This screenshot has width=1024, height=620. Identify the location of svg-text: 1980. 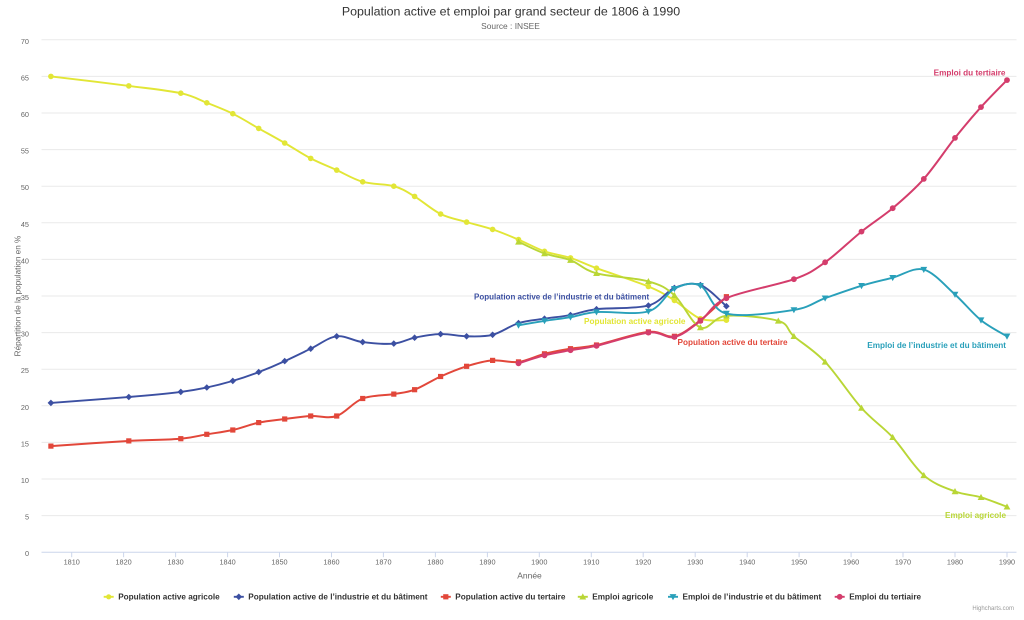
(955, 562).